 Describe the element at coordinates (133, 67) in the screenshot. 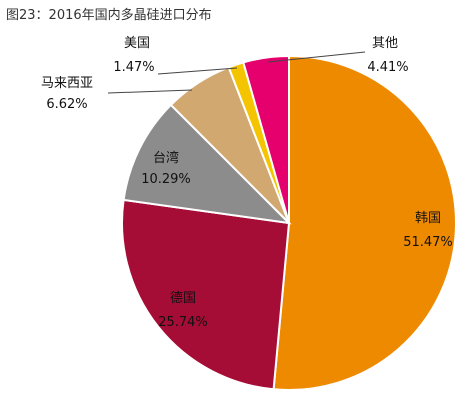

I see `slice-value-4: 1.47%` at that location.